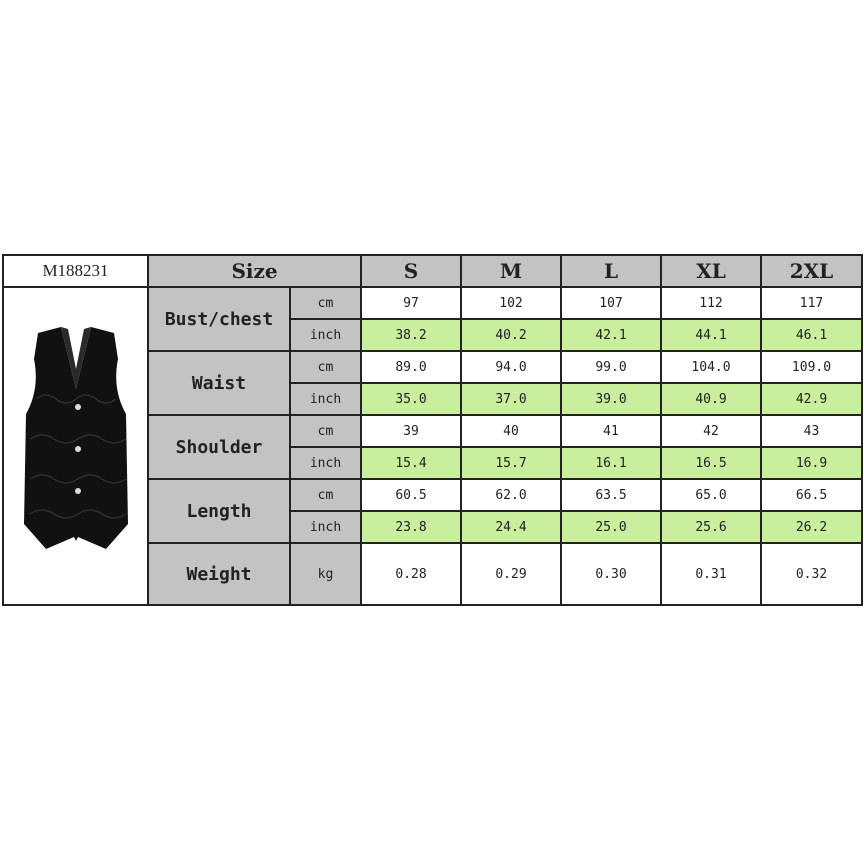 This screenshot has width=864, height=864. What do you see at coordinates (811, 574) in the screenshot?
I see `value-cell: 0.32` at bounding box center [811, 574].